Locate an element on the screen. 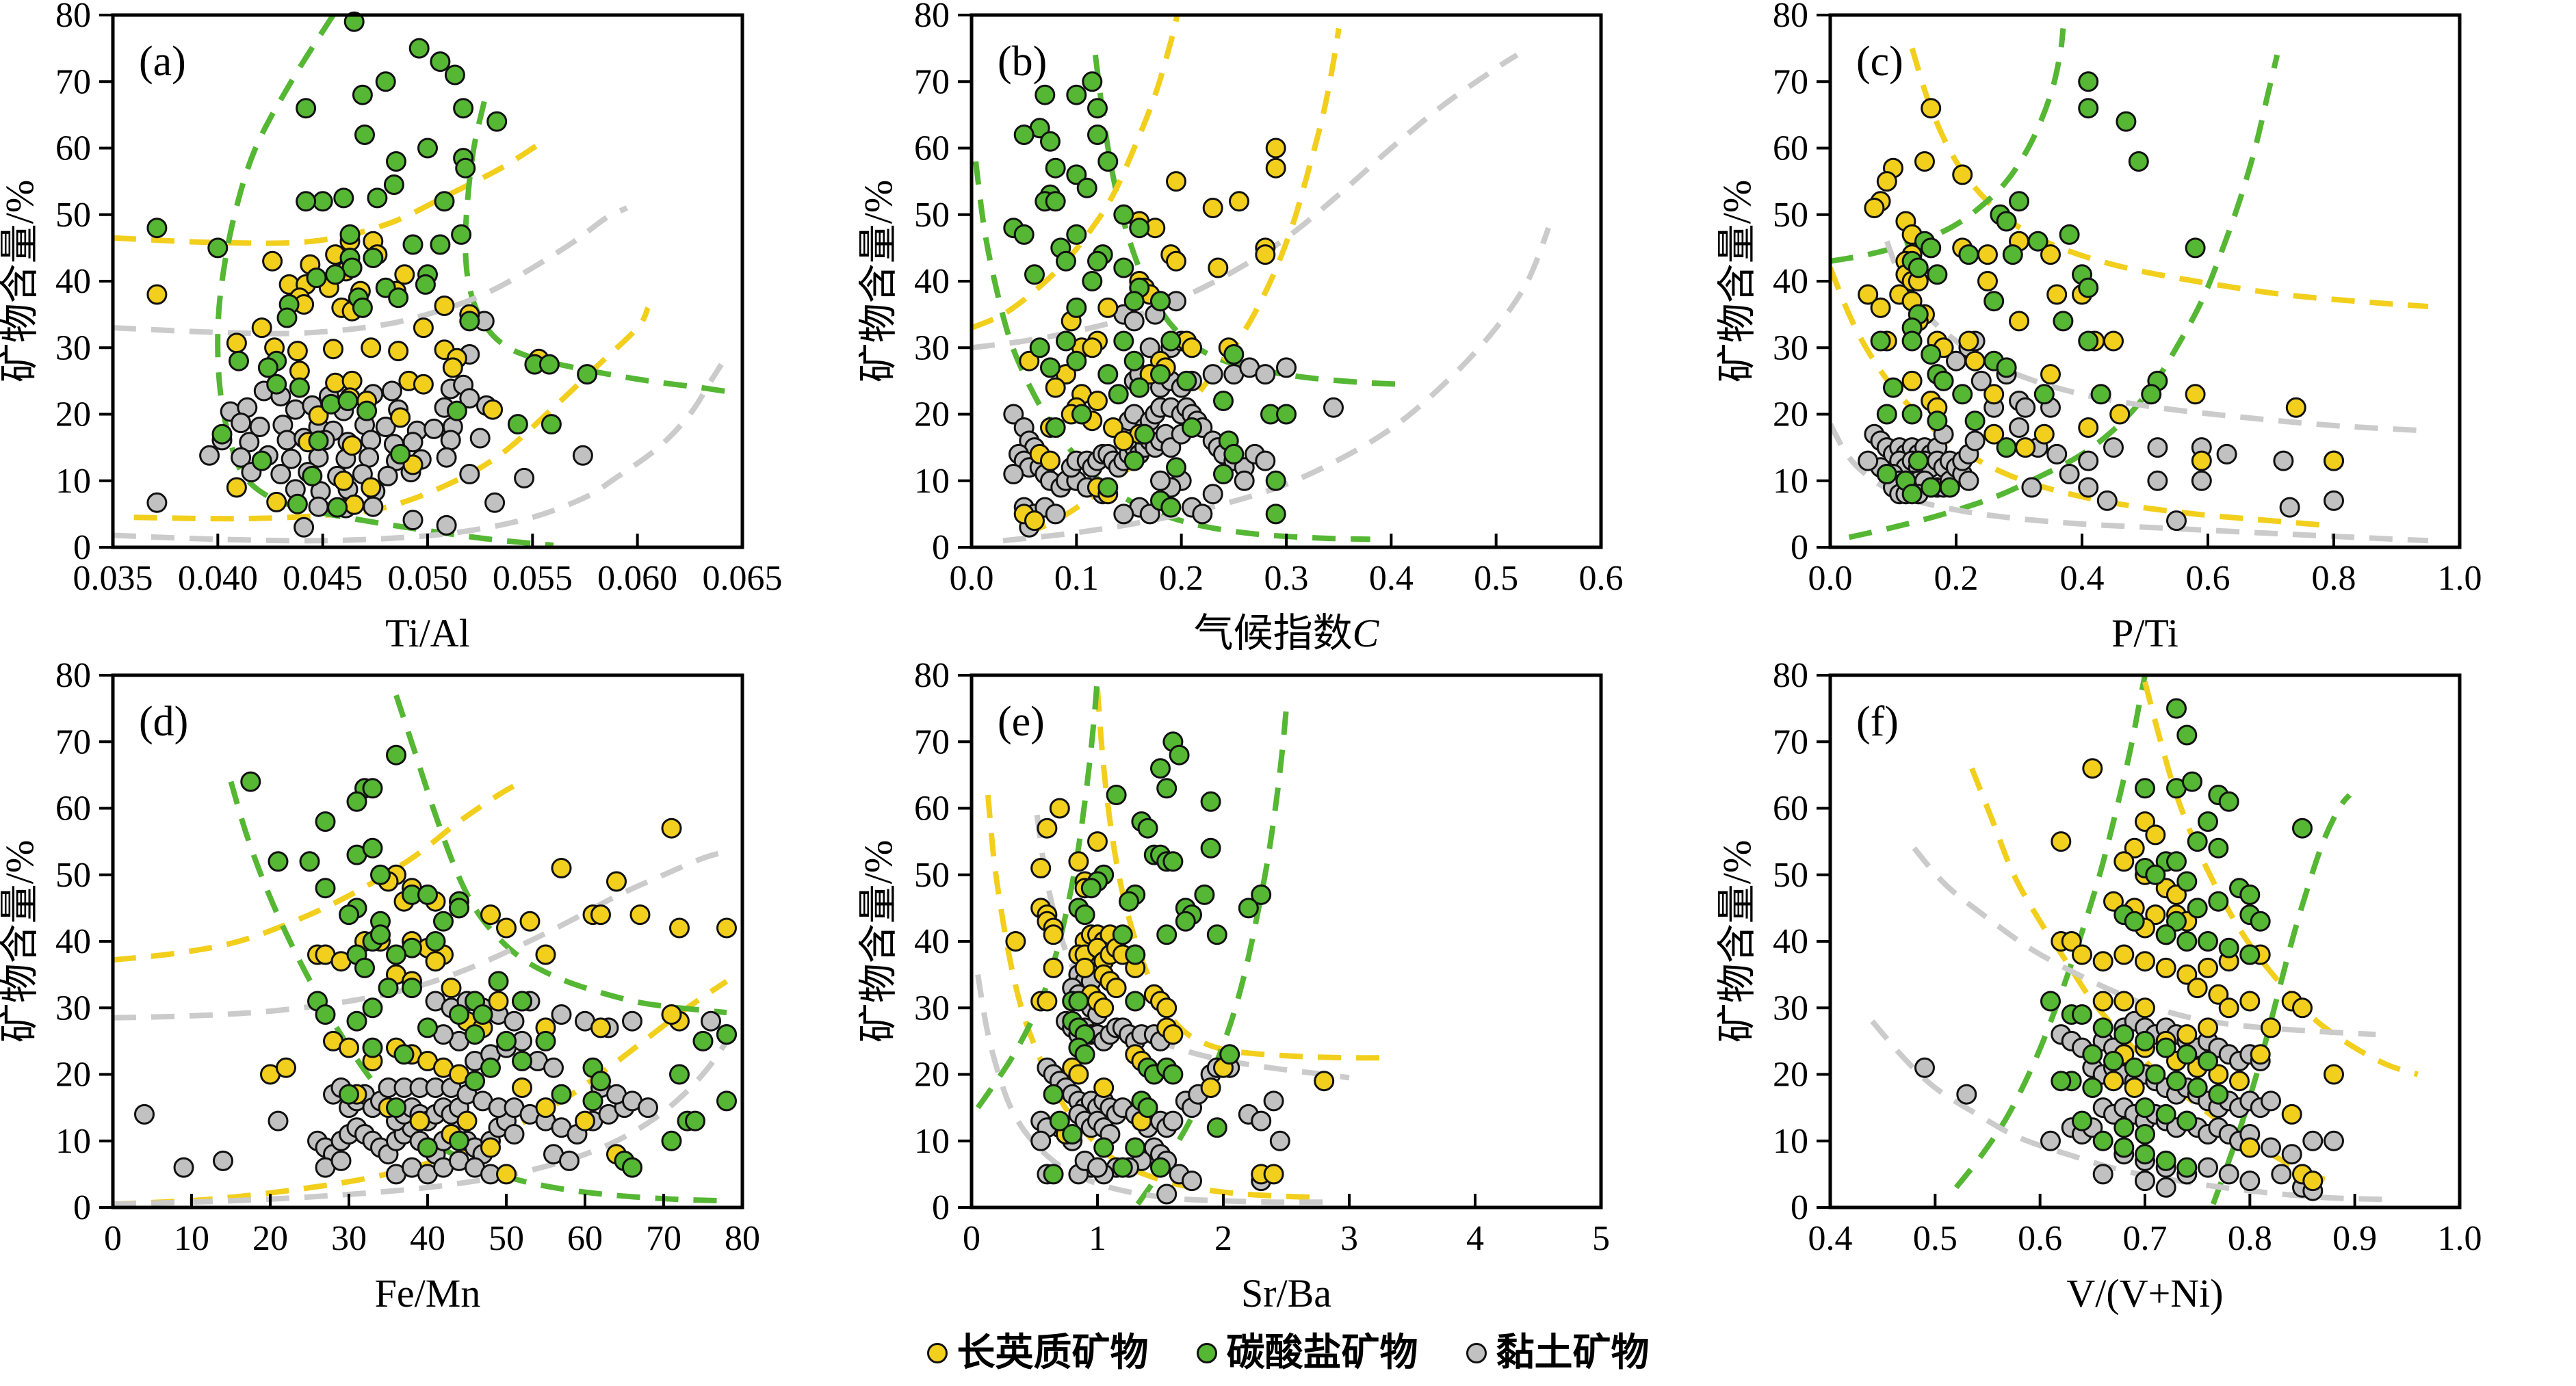 The width and height of the screenshot is (2576, 1386). clay-marker-icon is located at coordinates (1477, 1353).